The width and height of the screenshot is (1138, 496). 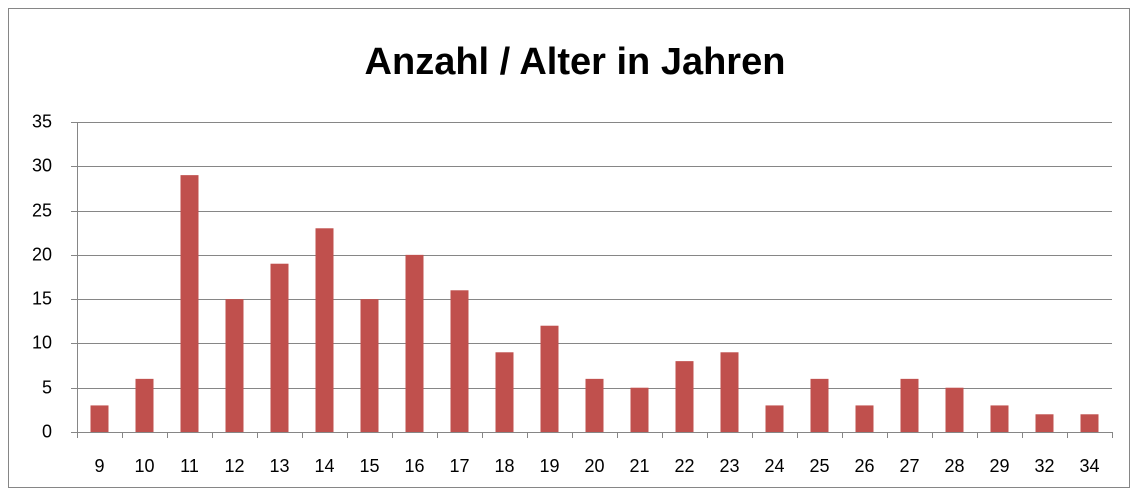 What do you see at coordinates (954, 466) in the screenshot?
I see `x-tick-label: 28` at bounding box center [954, 466].